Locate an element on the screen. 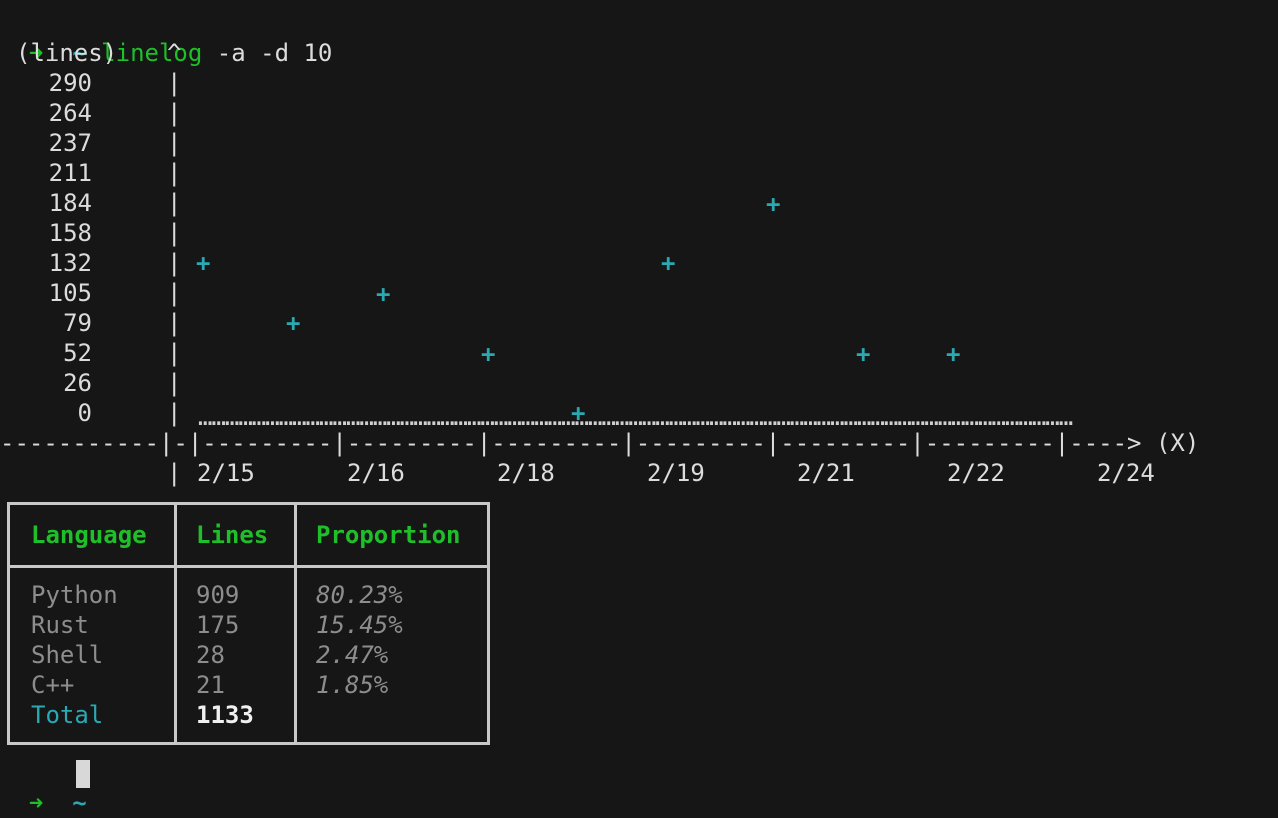 The width and height of the screenshot is (1278, 818). y-axis-row: 0 | is located at coordinates (91, 413).